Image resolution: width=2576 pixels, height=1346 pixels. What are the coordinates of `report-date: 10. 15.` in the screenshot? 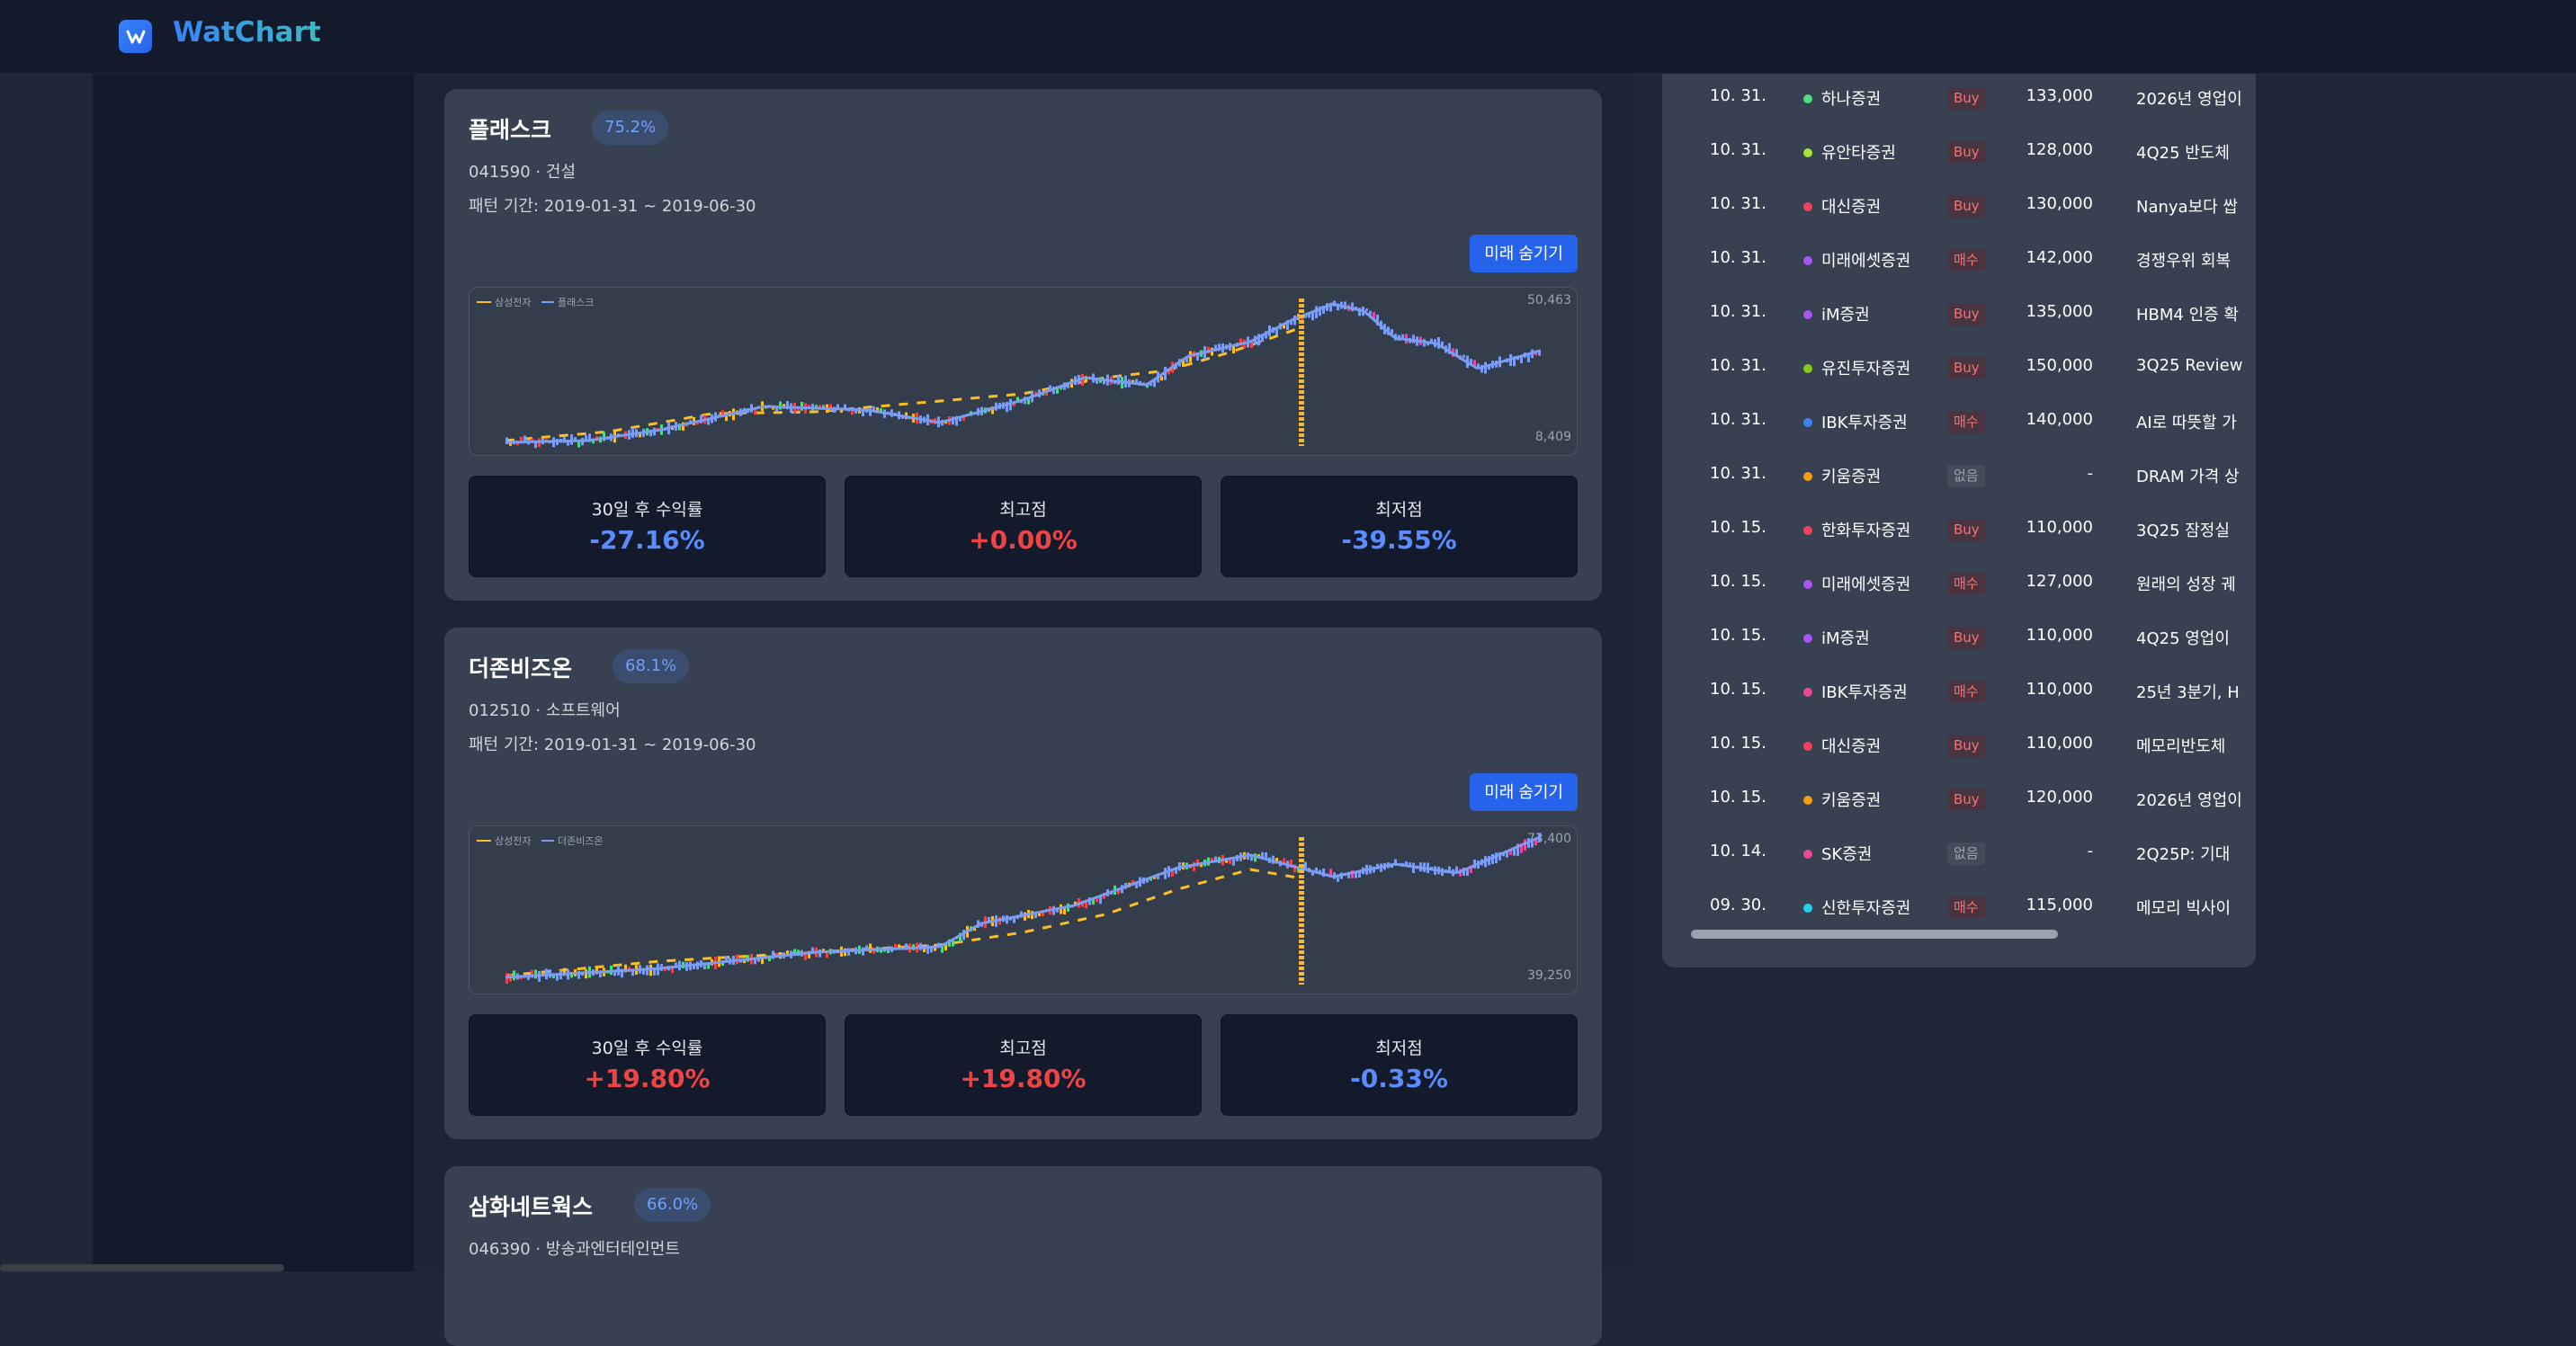 It's located at (1738, 581).